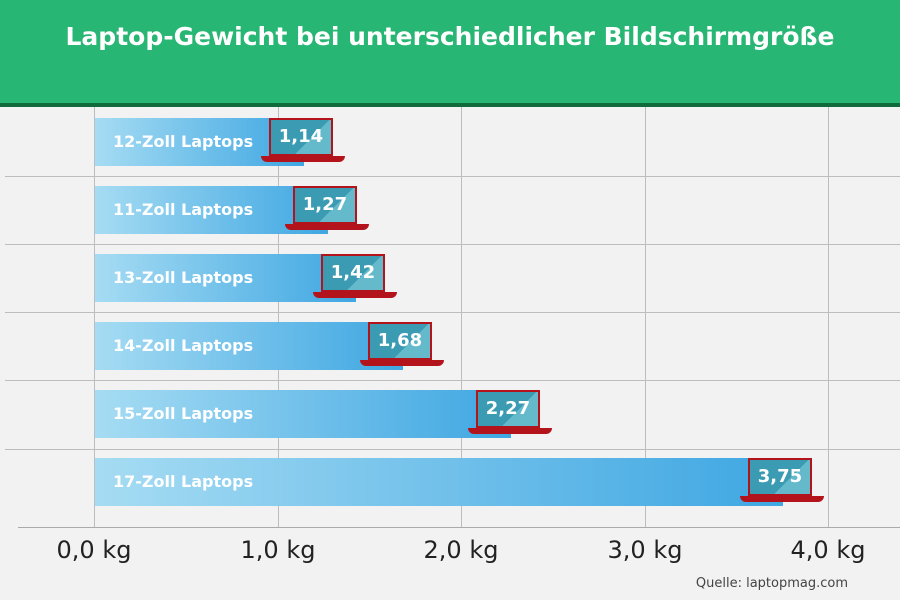 This screenshot has height=600, width=900. What do you see at coordinates (183, 413) in the screenshot?
I see `bar-label: 15-Zoll Laptops` at bounding box center [183, 413].